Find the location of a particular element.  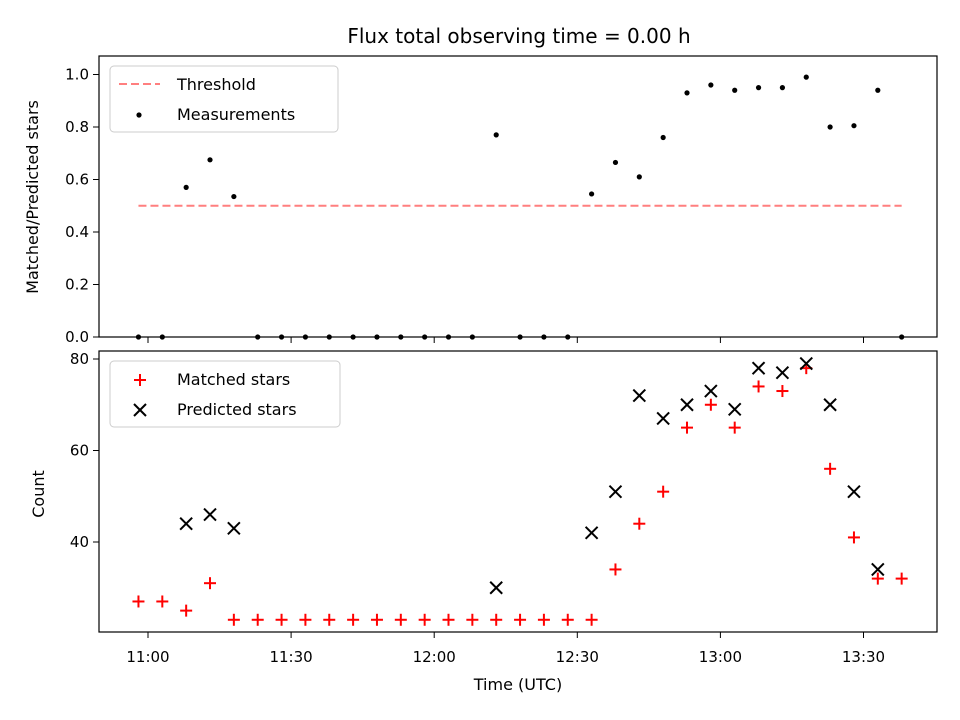

count-legend: Matched stars Predicted stars is located at coordinates (225, 394).